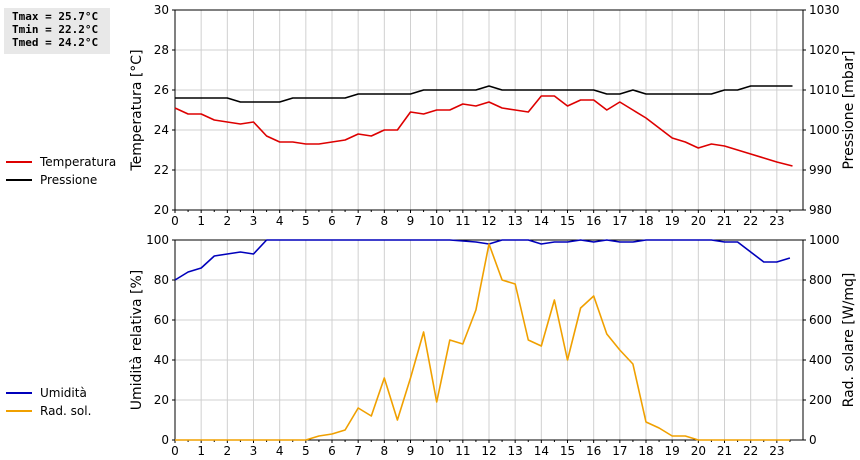 Image resolution: width=860 pixels, height=460 pixels. I want to click on top-xtick-label-3: 3, so click(254, 221).